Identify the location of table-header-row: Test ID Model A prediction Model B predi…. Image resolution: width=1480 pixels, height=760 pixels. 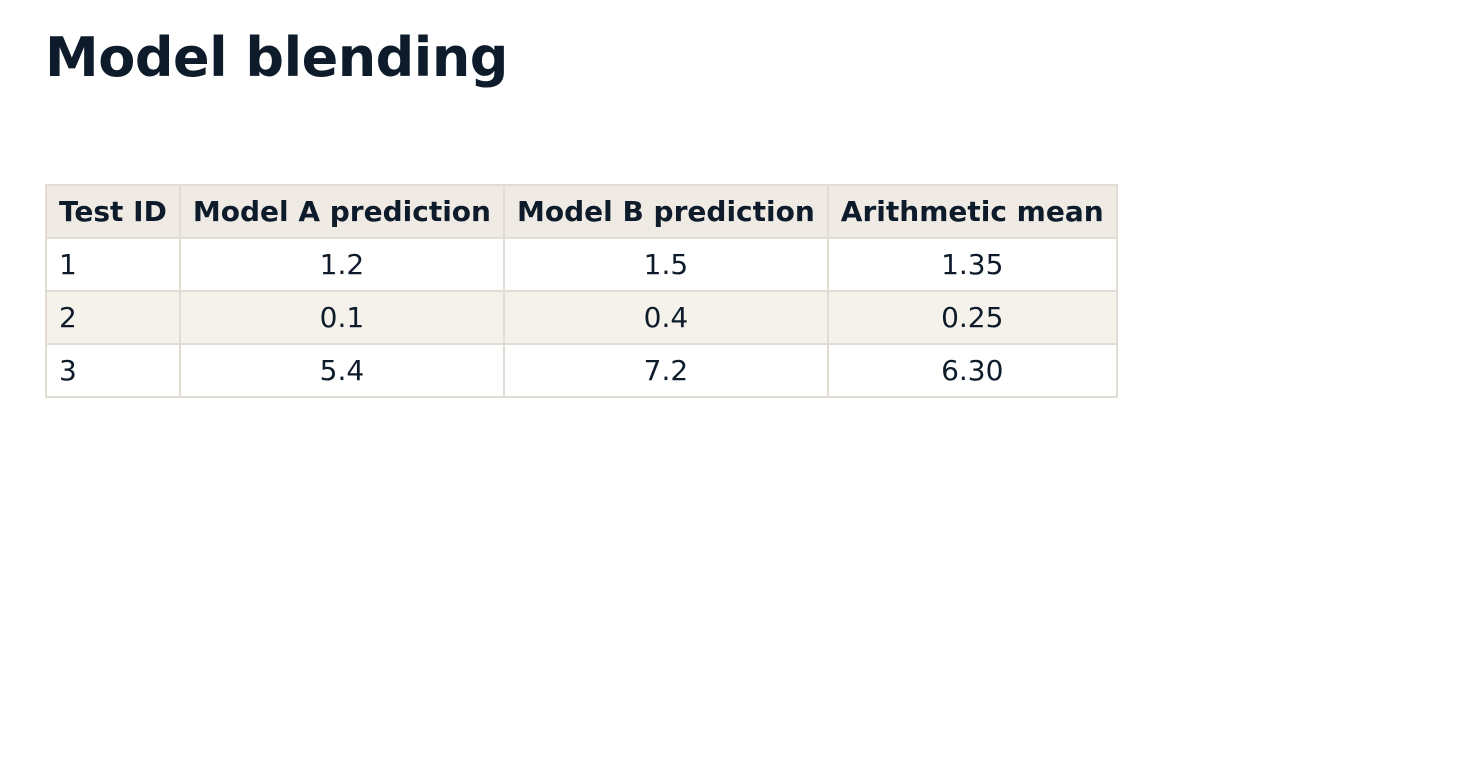
(581, 211).